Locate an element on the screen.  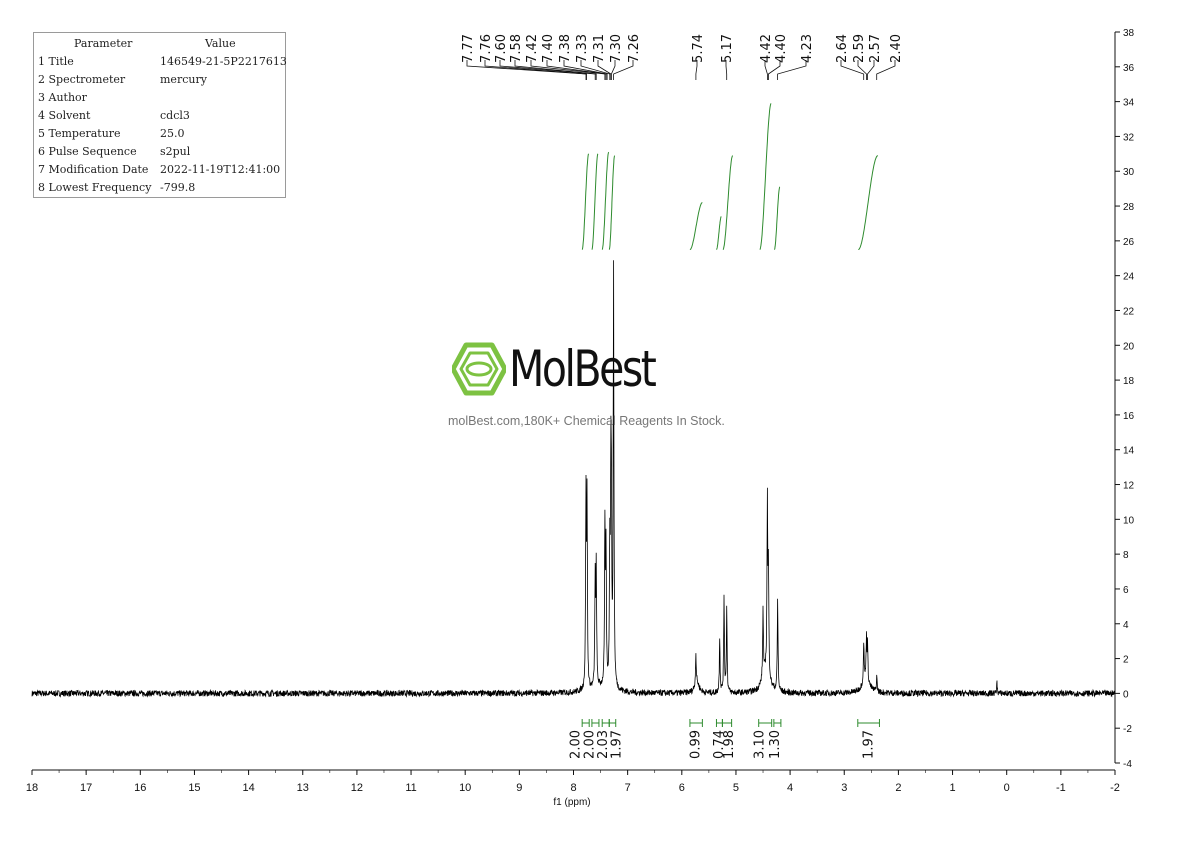
peak-label: 7.40 is located at coordinates (548, 48).